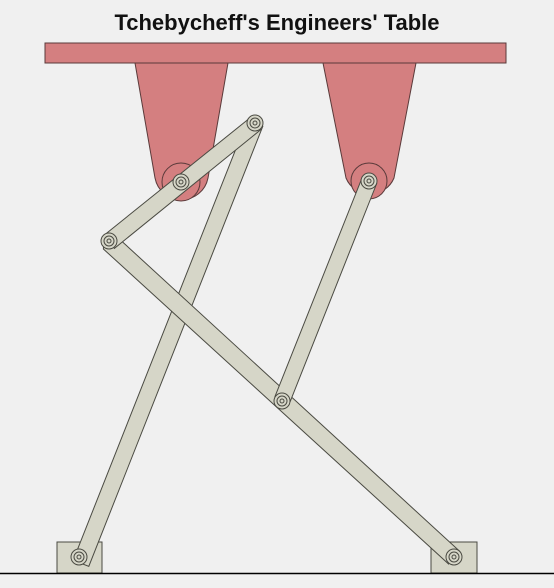  Describe the element at coordinates (79, 557) in the screenshot. I see `joint-left-ground` at that location.